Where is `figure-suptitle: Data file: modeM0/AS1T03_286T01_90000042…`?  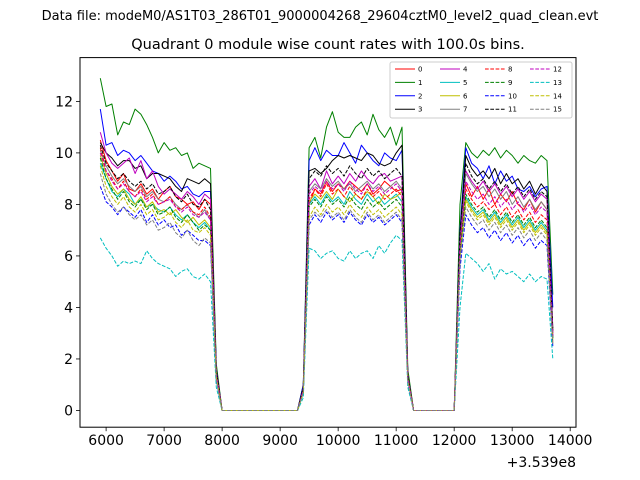 figure-suptitle: Data file: modeM0/AS1T03_286T01_90000042… is located at coordinates (320, 16).